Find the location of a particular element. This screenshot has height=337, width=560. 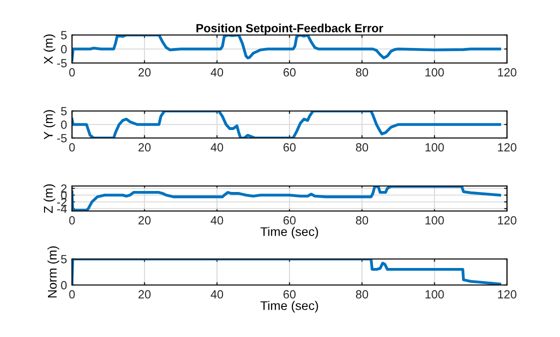

y-axis-title: Norm (m) is located at coordinates (54, 272).